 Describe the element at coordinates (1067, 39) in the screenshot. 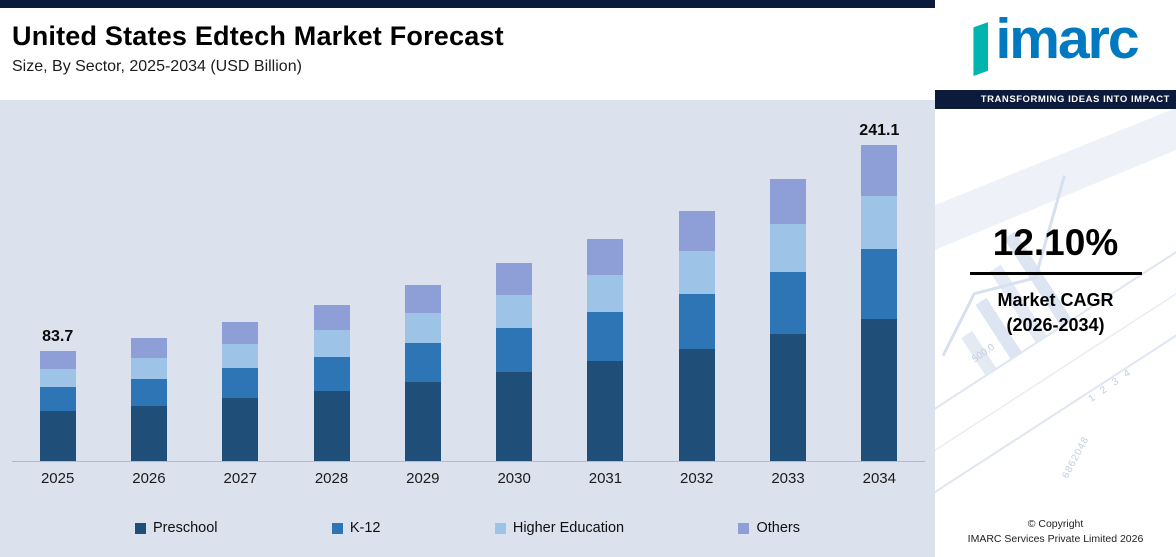

I see `imarc-logo-text: imarc` at that location.